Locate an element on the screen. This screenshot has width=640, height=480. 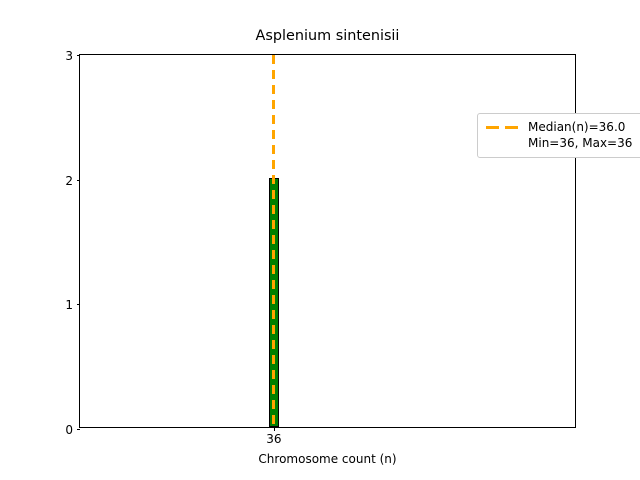
y-tick-3: 3 is located at coordinates (72, 56).